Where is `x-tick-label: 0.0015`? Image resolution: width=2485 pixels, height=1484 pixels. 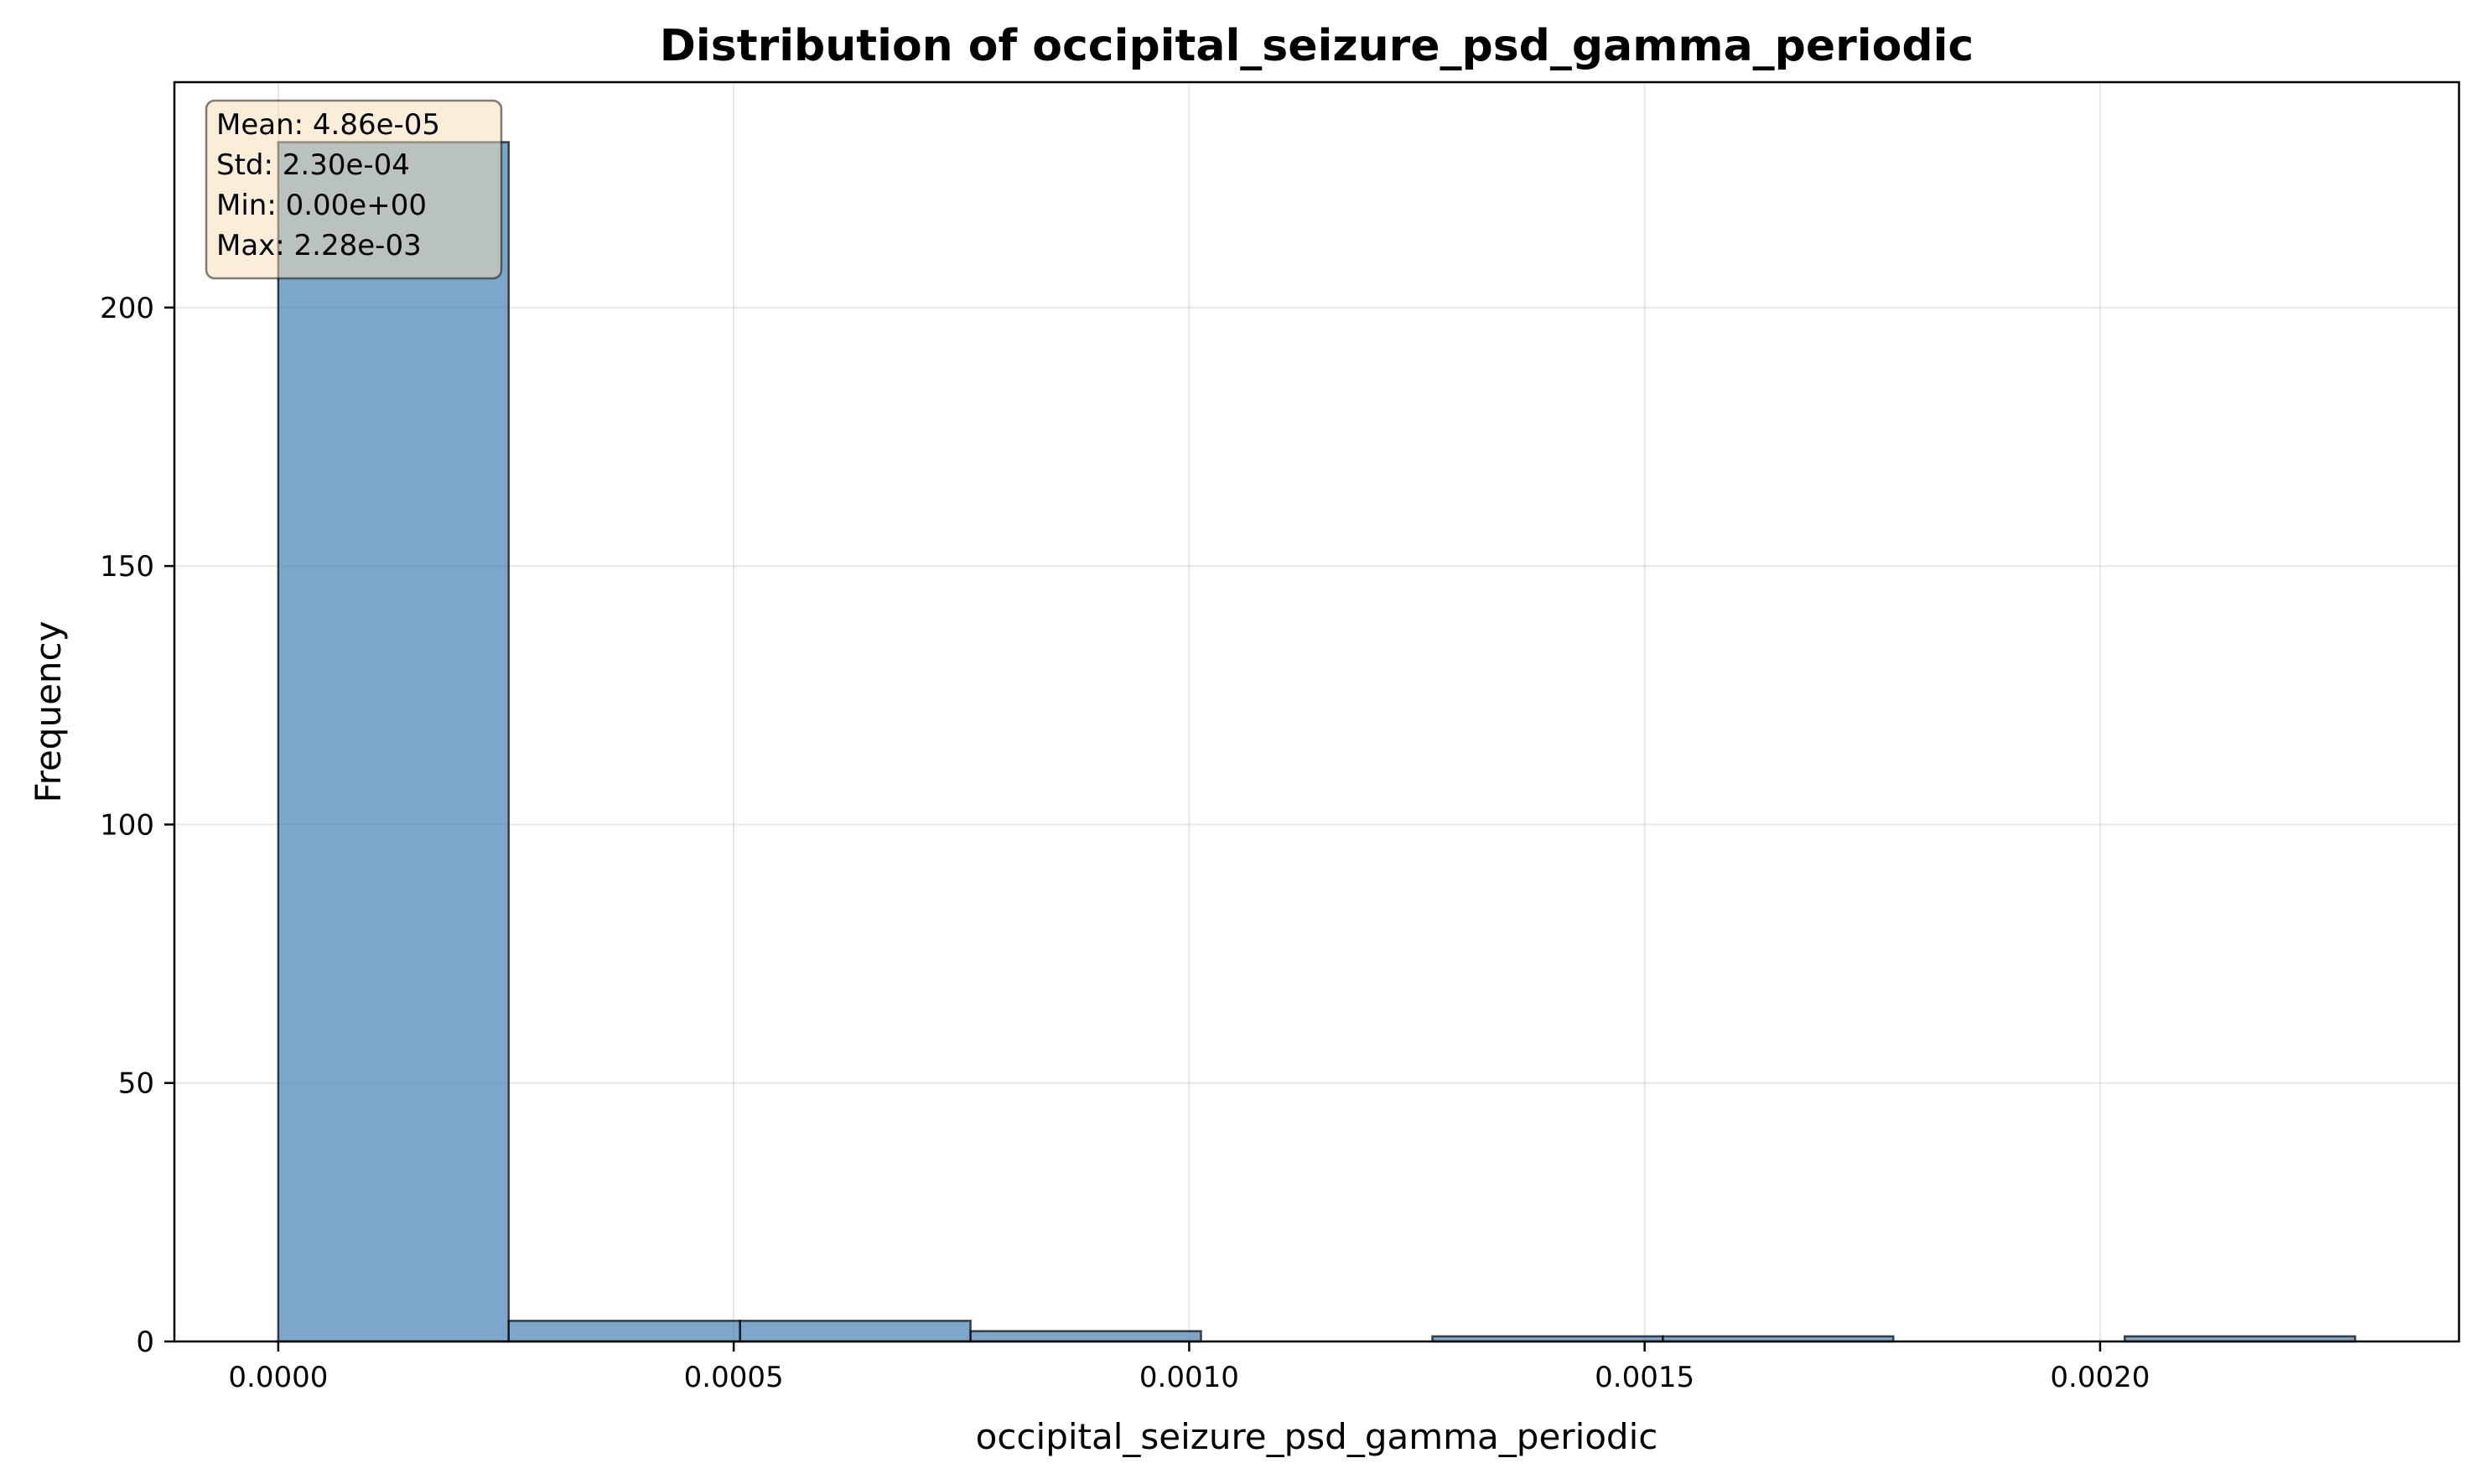
x-tick-label: 0.0015 is located at coordinates (1644, 1377).